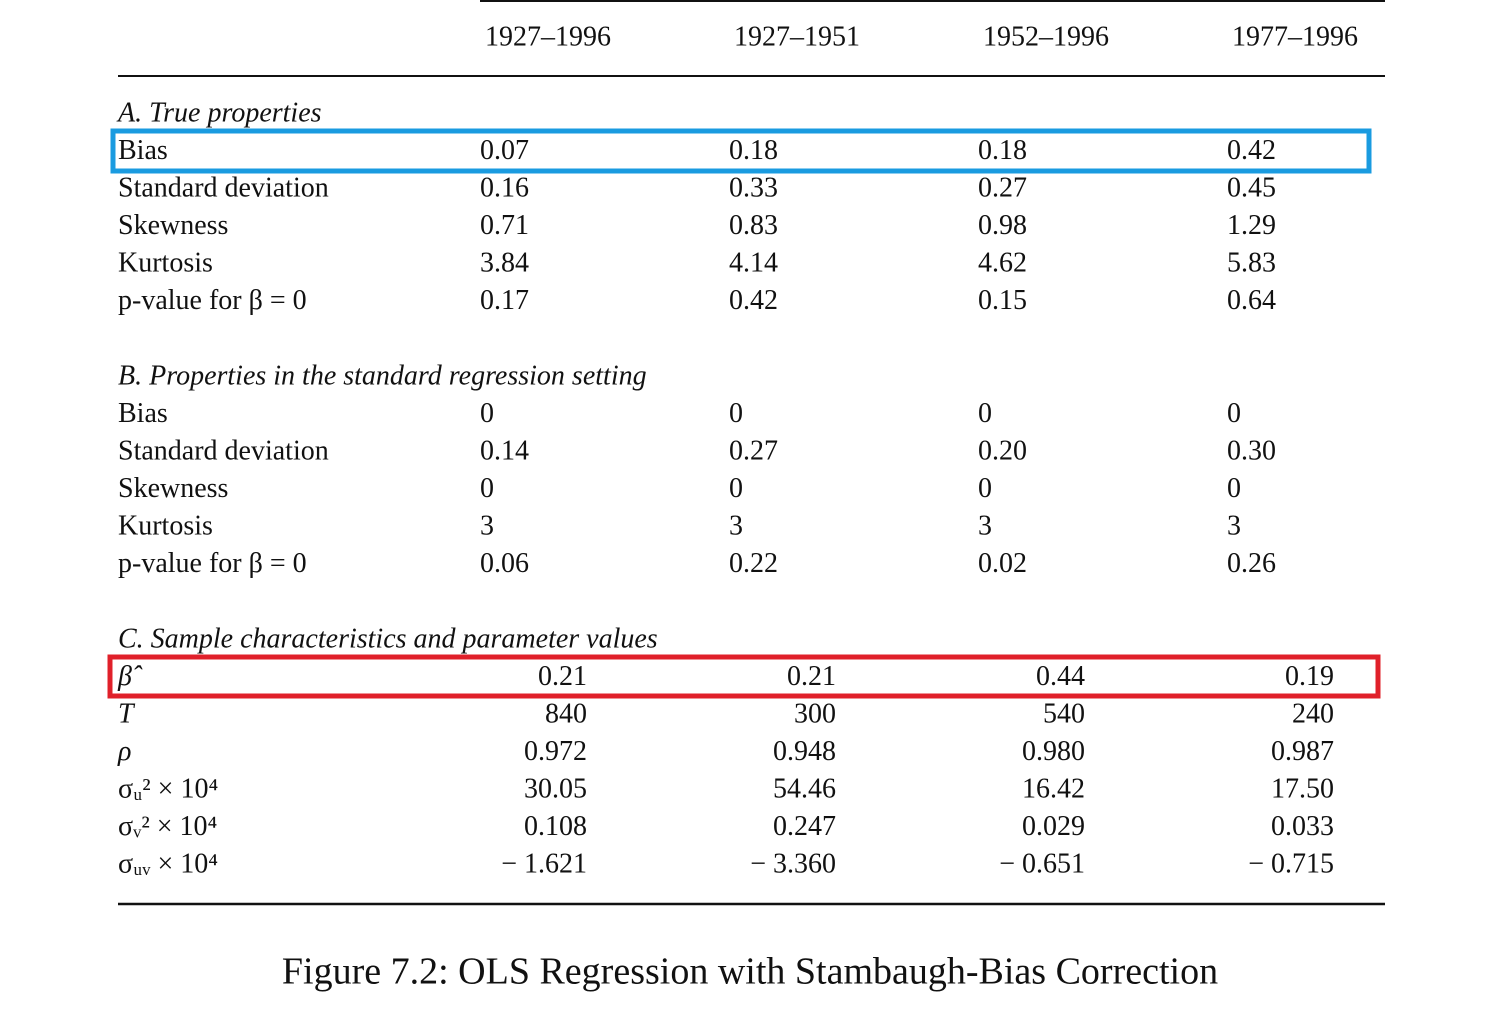 Image resolution: width=1500 pixels, height=1013 pixels. Describe the element at coordinates (1302, 826) in the screenshot. I see `cell: 0.033` at that location.